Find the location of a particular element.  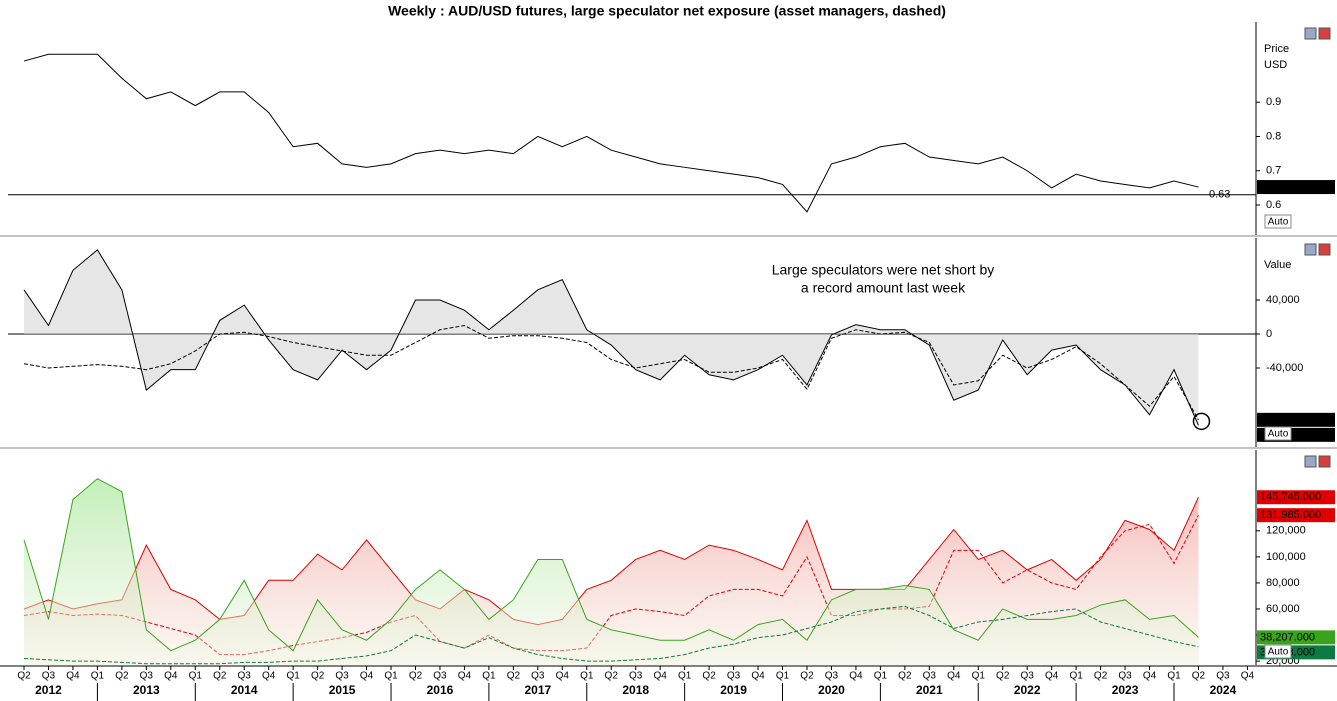

year-label: 2023 is located at coordinates (1125, 690).